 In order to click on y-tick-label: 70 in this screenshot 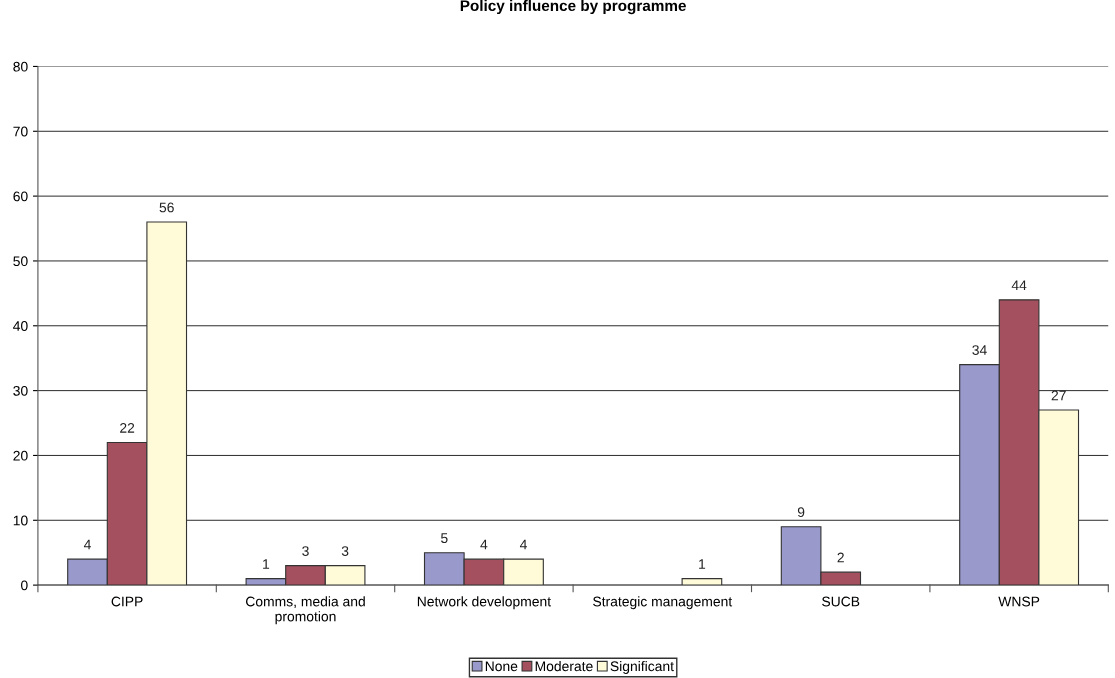, I will do `click(20, 131)`.